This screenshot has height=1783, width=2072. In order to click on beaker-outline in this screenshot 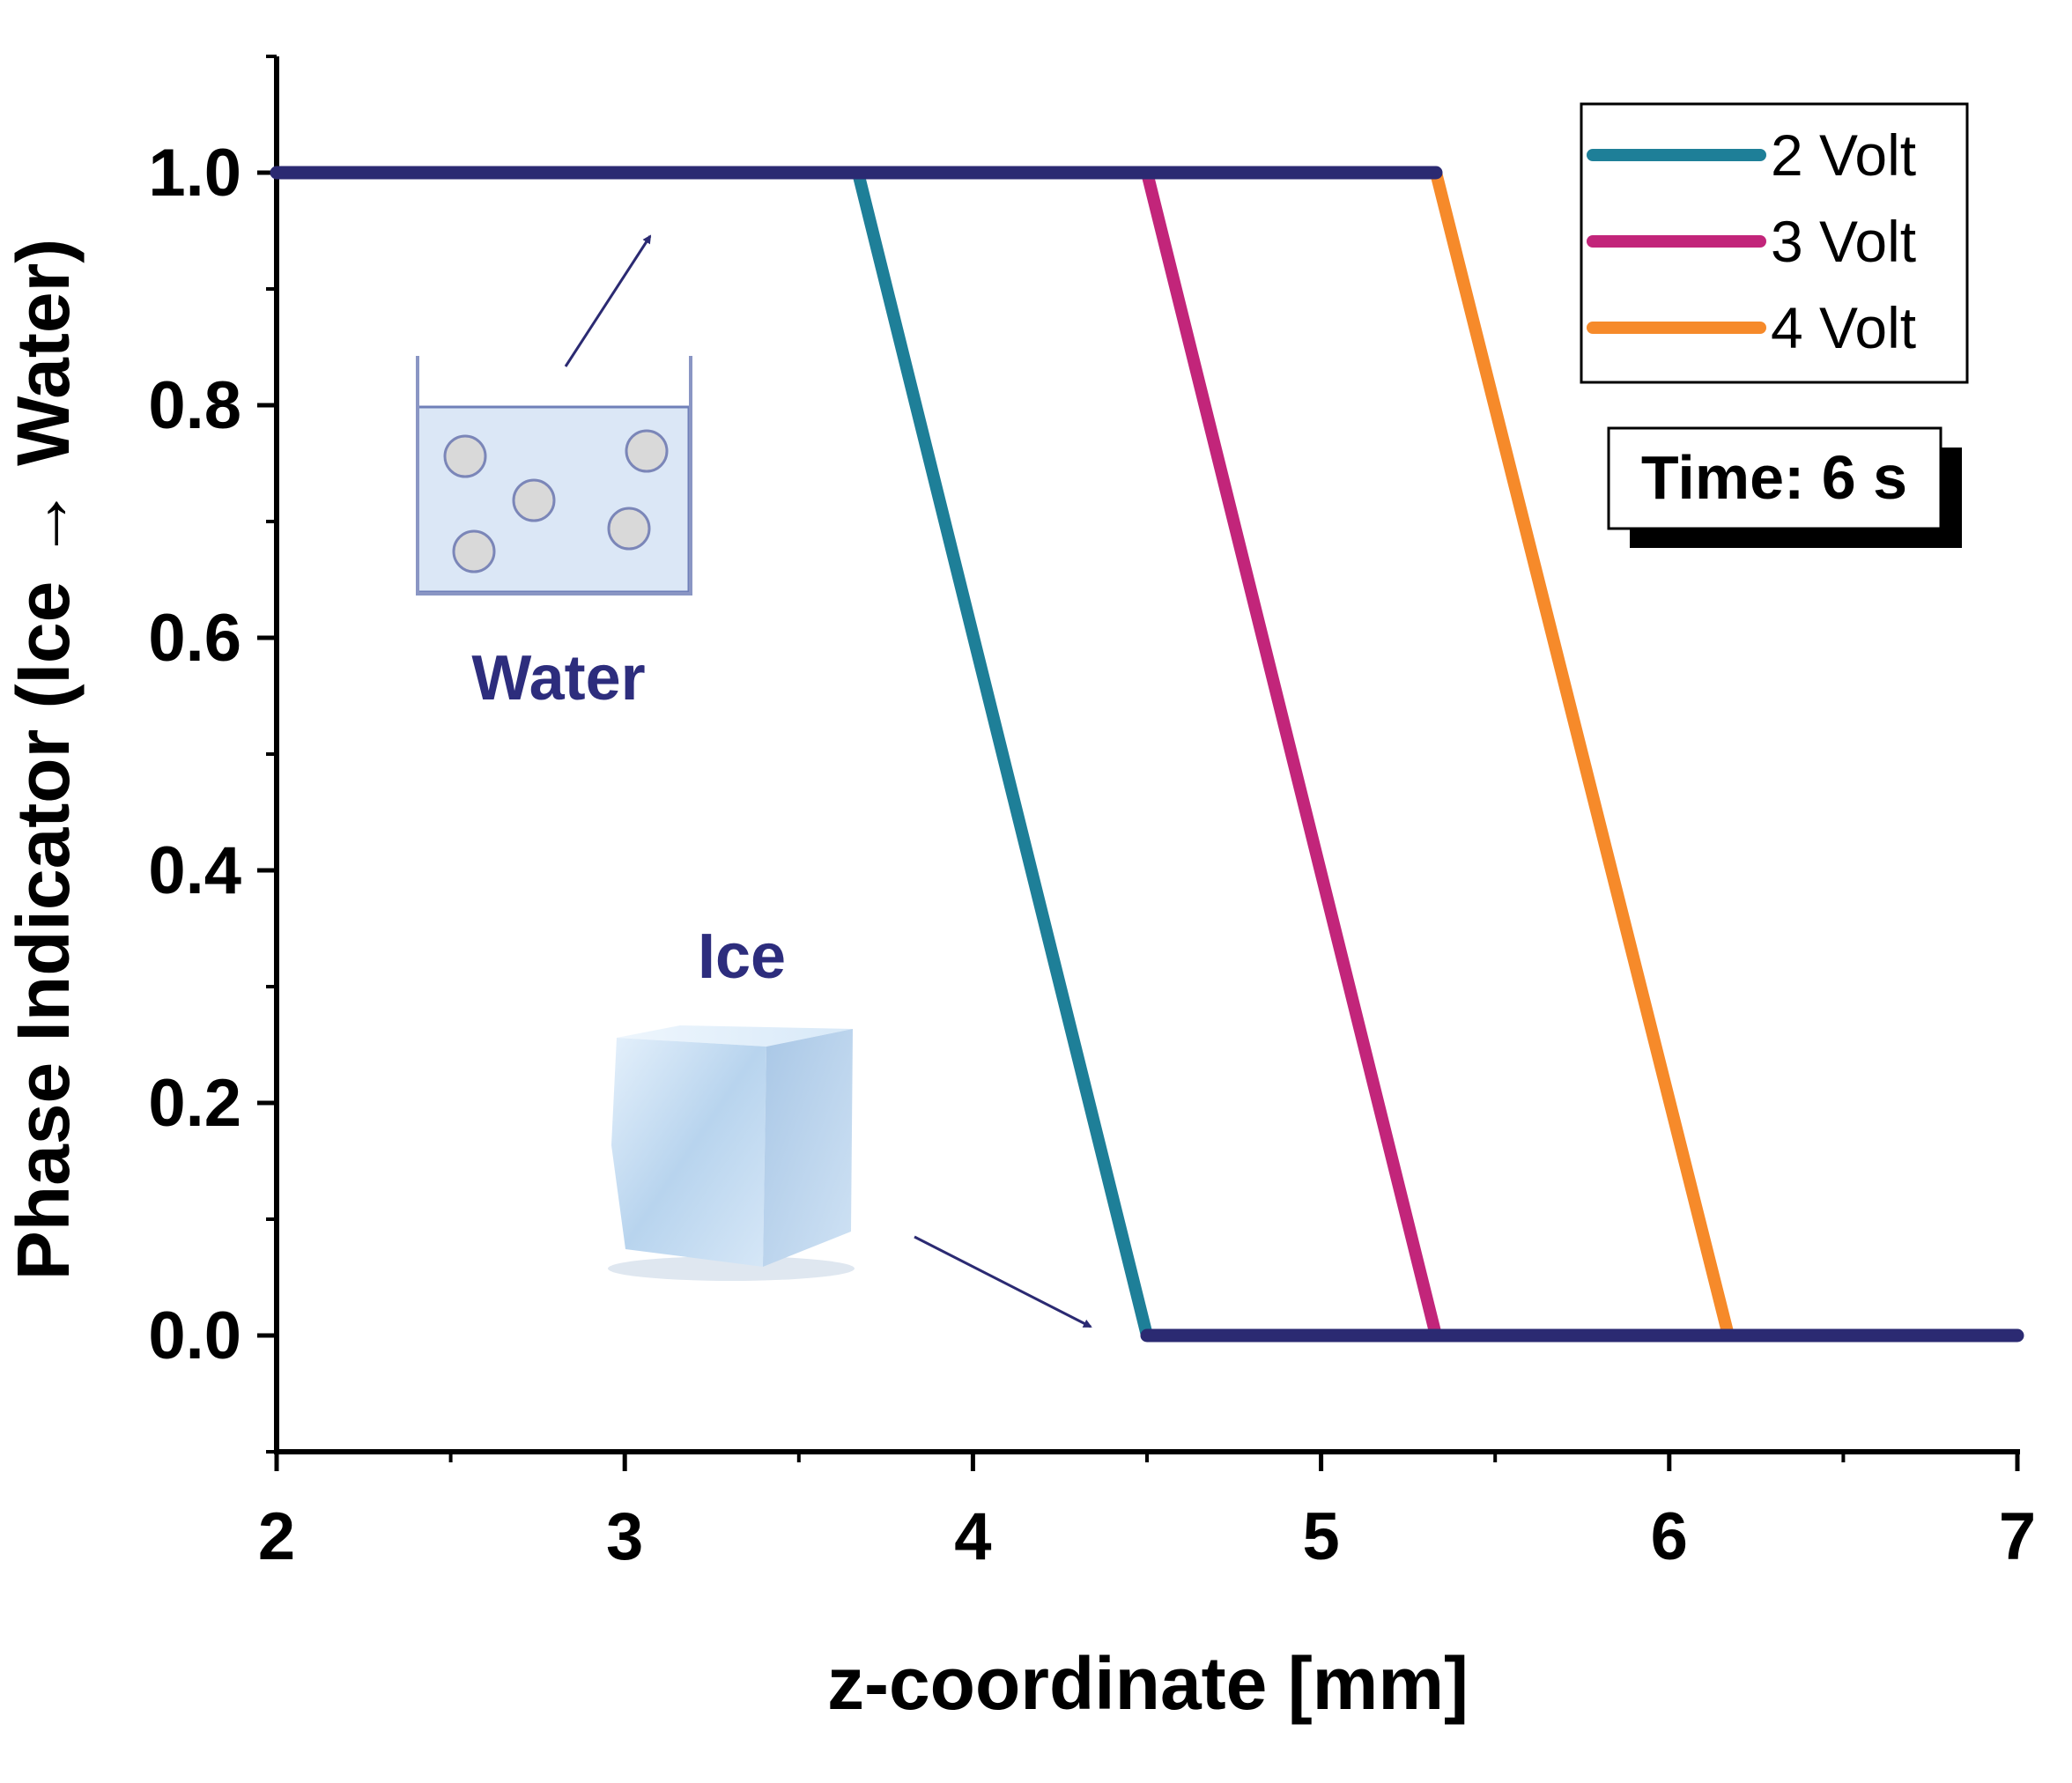, I will do `click(554, 476)`.